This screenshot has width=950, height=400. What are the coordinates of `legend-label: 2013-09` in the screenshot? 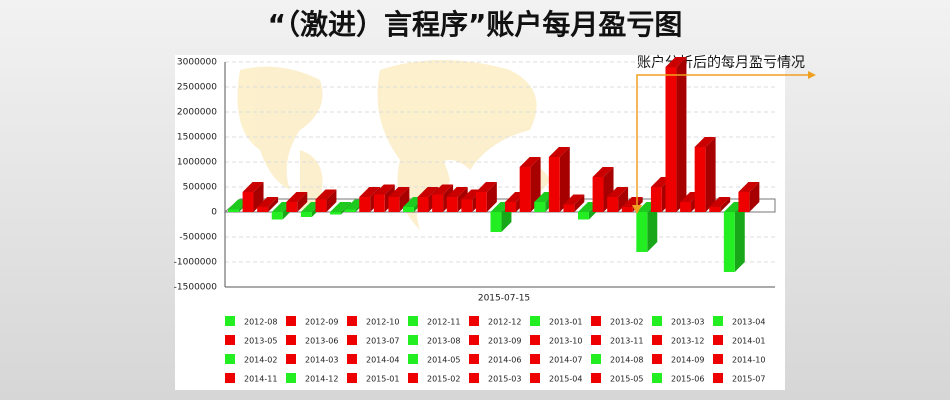 It's located at (504, 341).